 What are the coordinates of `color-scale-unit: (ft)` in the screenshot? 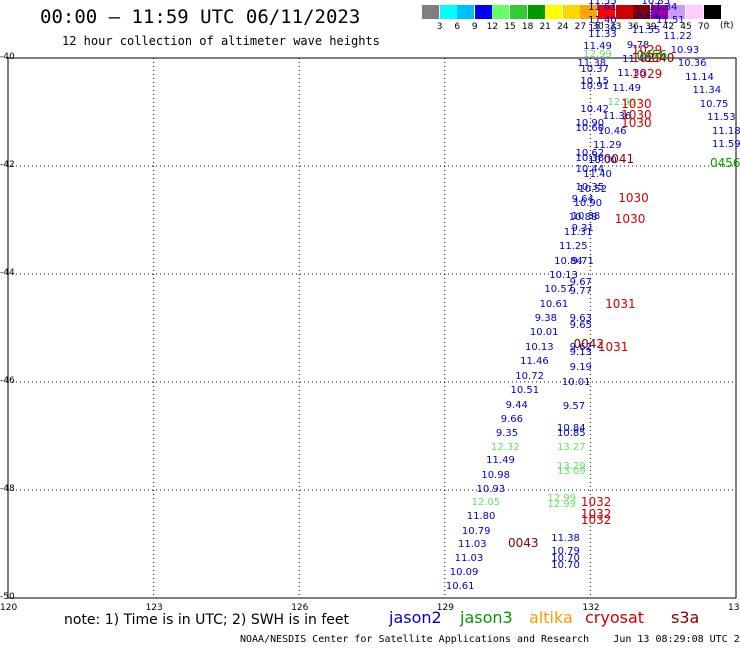 It's located at (727, 26).